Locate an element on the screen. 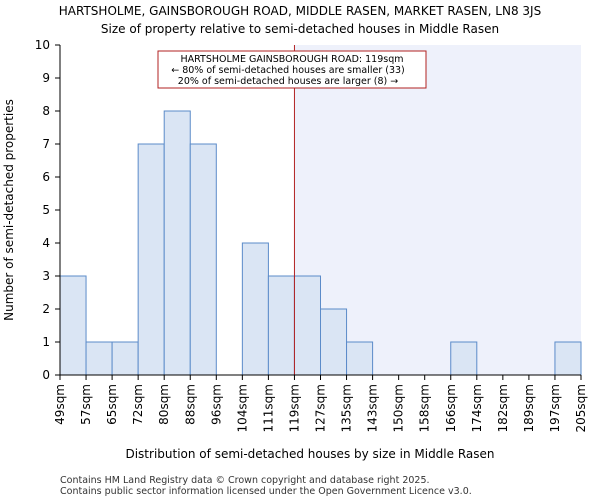 The image size is (600, 500). x-tick-label-158sqm: 158sqm is located at coordinates (425, 408).